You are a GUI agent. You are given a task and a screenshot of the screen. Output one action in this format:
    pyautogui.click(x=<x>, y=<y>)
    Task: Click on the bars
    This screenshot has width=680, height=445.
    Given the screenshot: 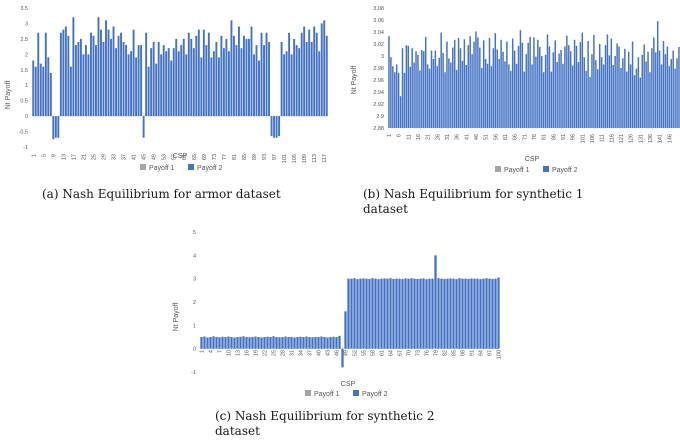 What is the action you would take?
    pyautogui.click(x=350, y=311)
    